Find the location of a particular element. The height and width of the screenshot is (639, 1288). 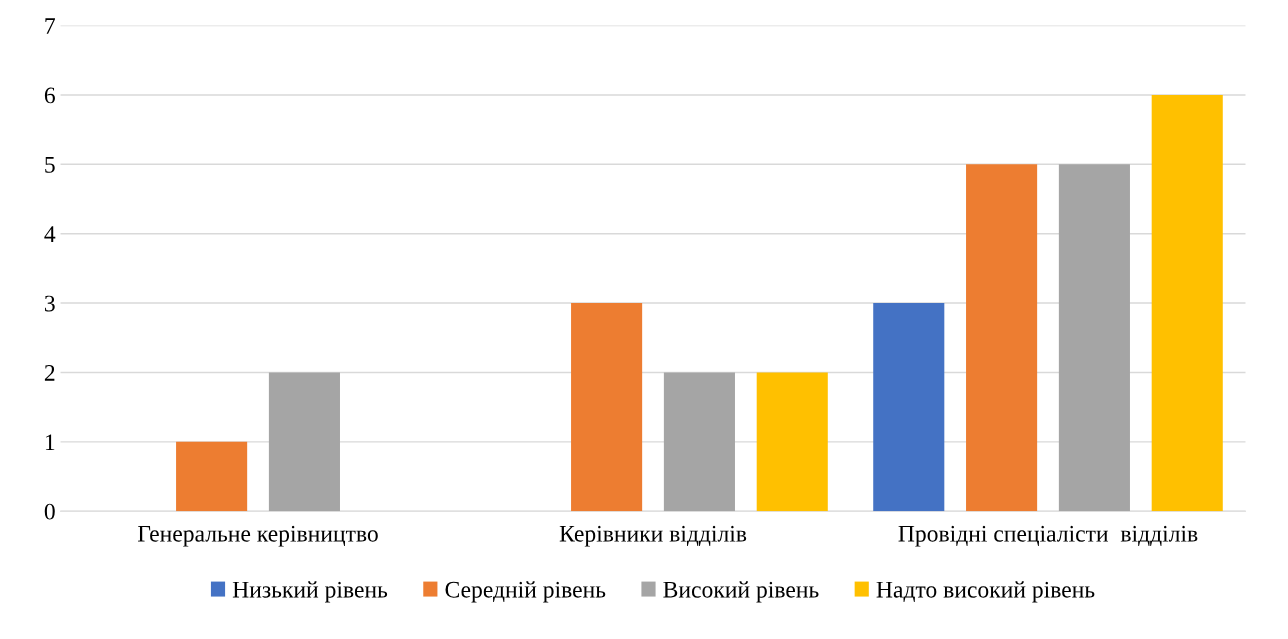

y-tick-label: 5 is located at coordinates (50, 165).